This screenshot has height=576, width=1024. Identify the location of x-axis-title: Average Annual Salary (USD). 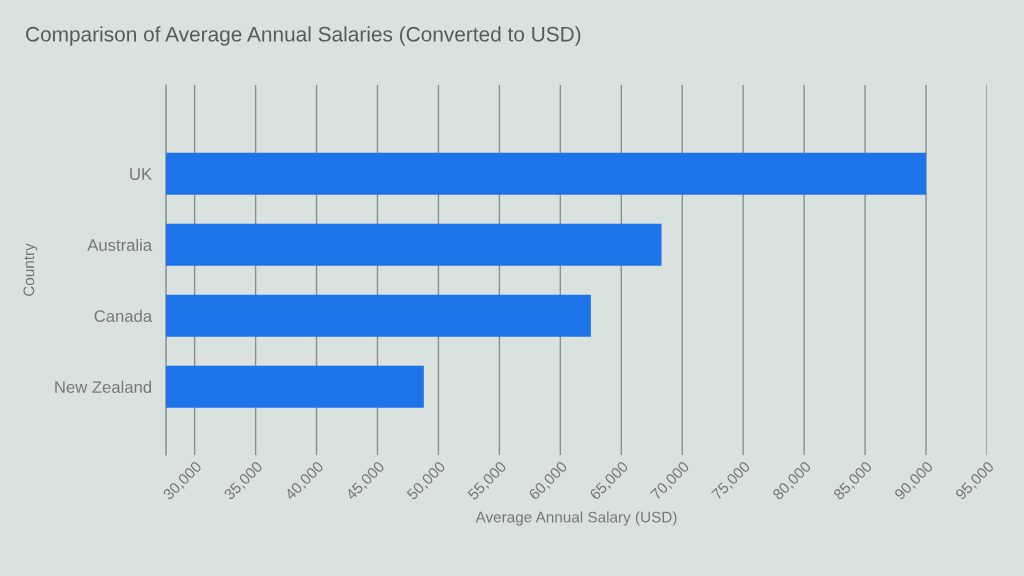
(576, 518).